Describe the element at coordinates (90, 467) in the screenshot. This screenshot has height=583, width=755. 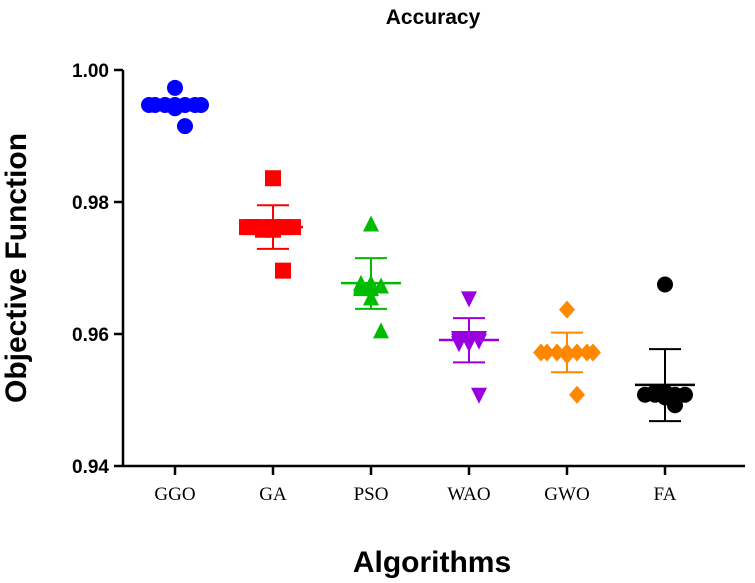
I see `y-tick-label: 0.94` at that location.